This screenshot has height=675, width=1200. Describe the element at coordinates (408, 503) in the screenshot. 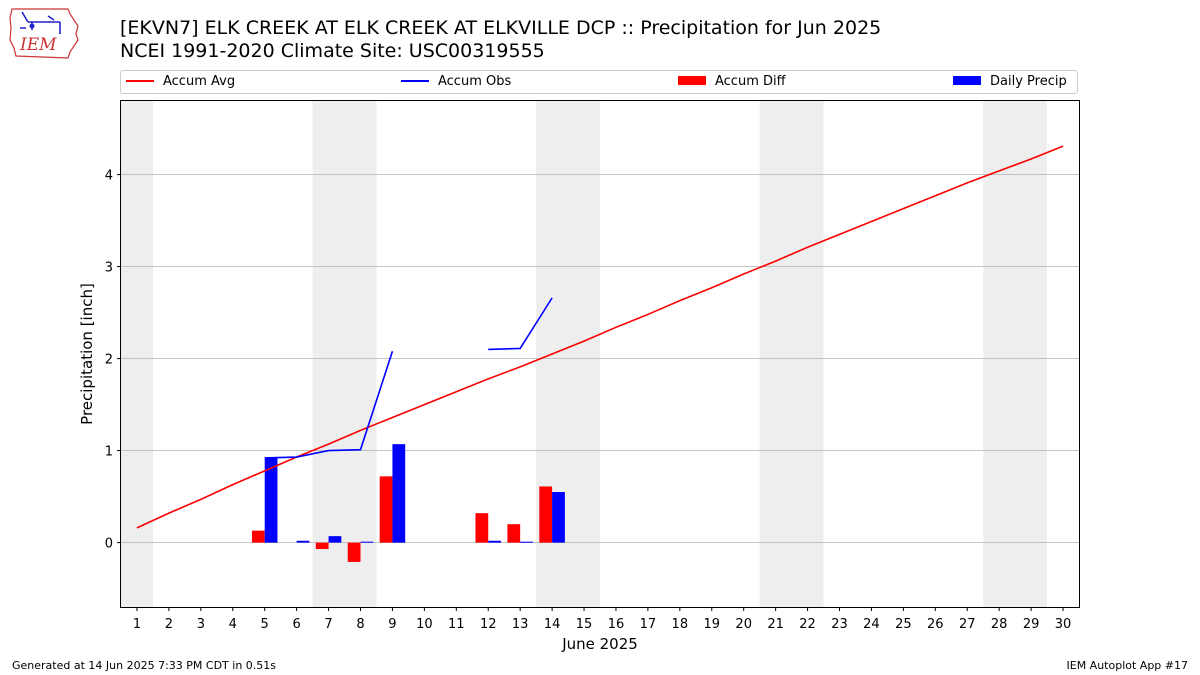

I see `bars` at that location.